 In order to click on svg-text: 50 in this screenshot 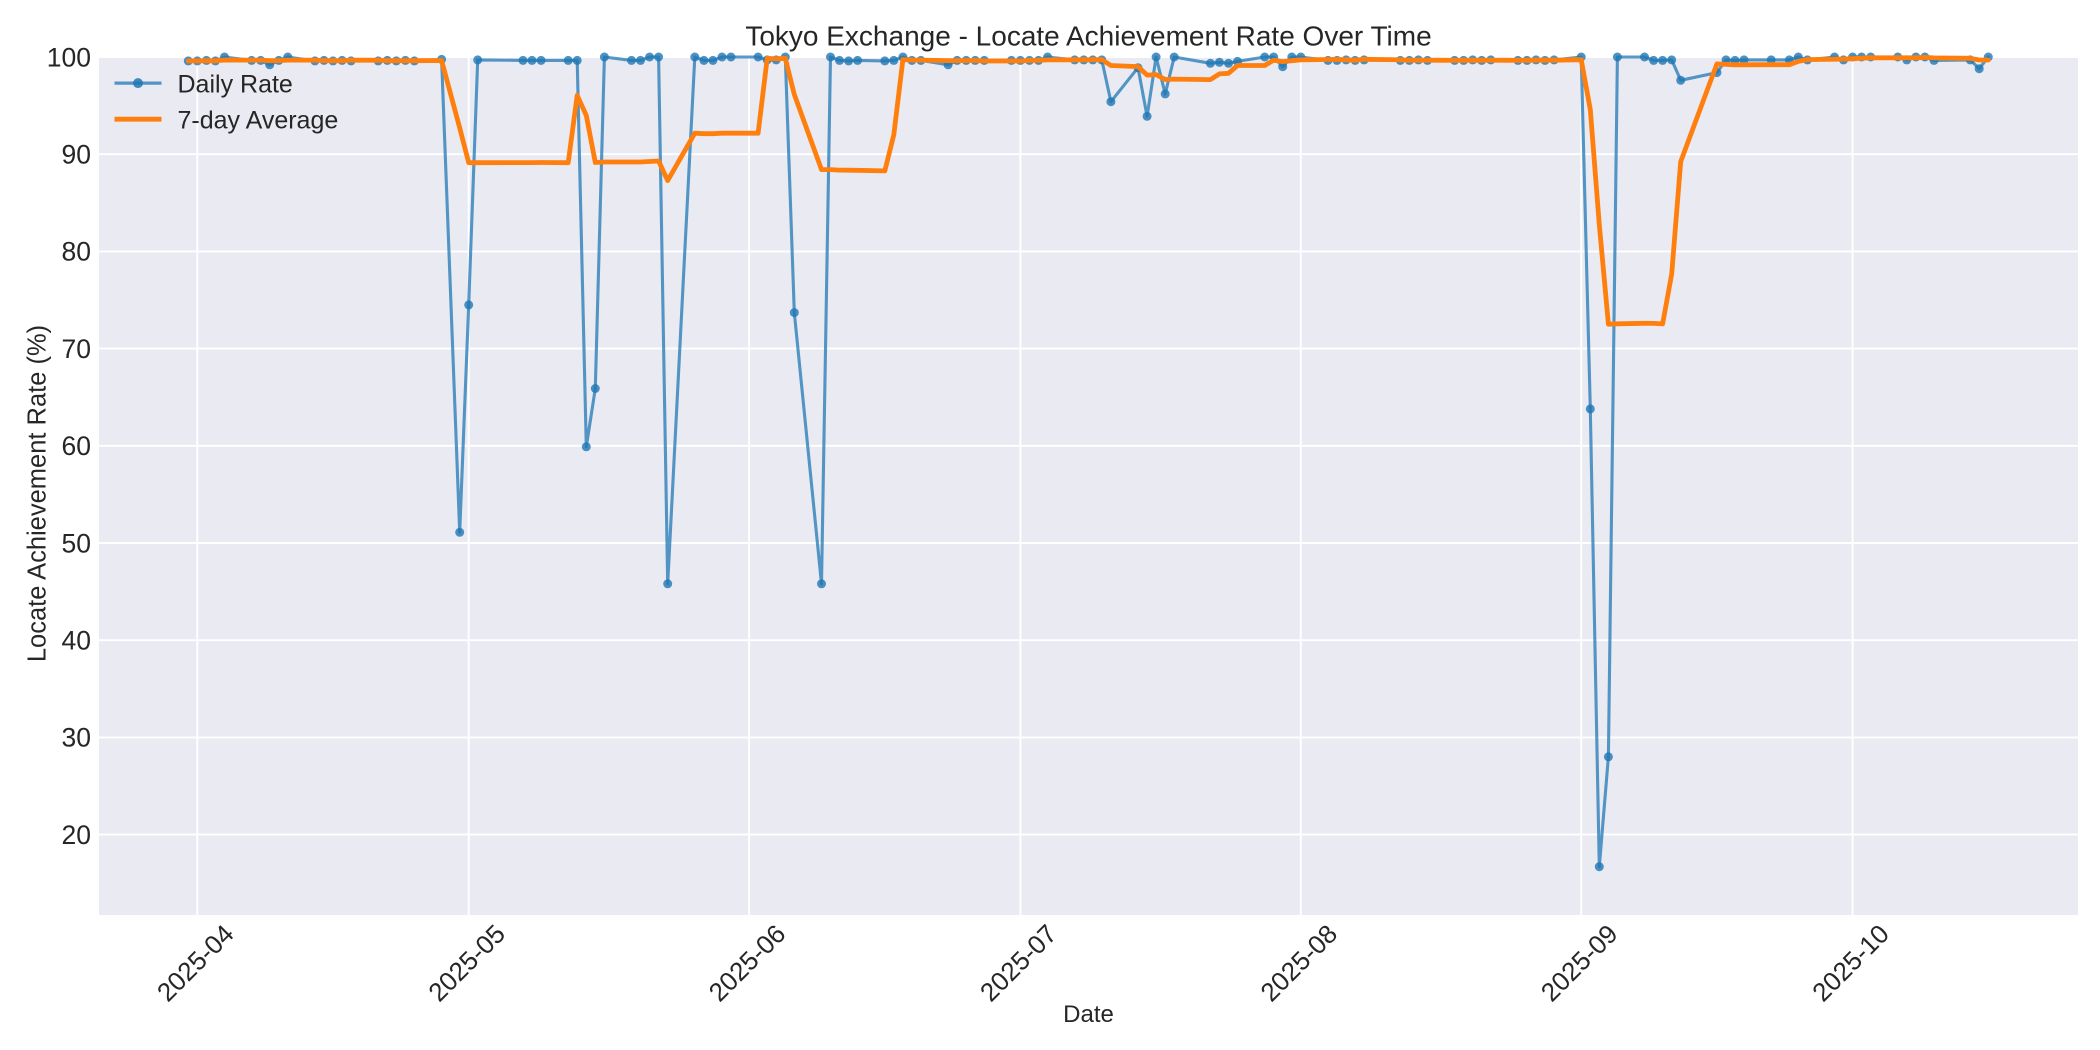, I will do `click(76, 543)`.